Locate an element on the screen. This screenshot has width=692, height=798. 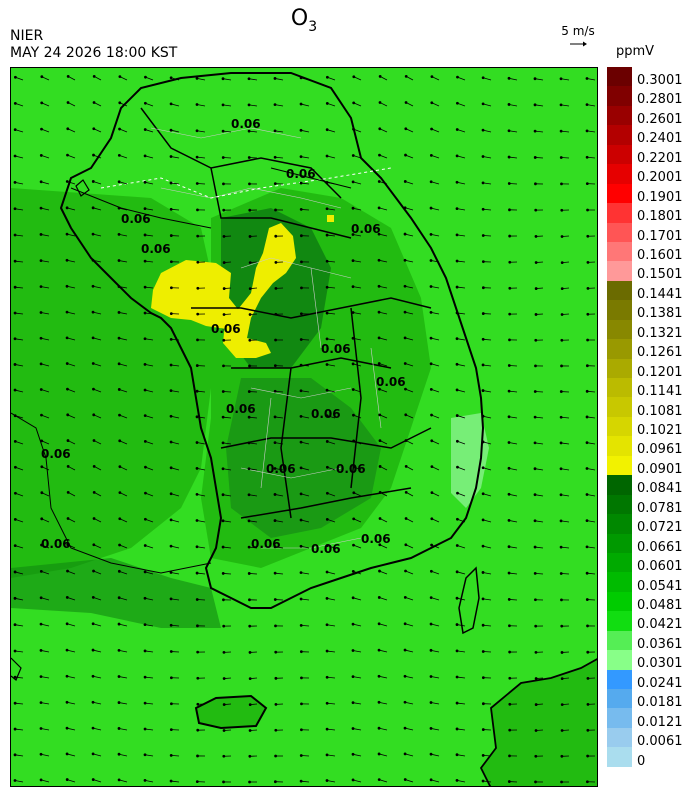
legend-label: 0.1081 is located at coordinates (660, 411).